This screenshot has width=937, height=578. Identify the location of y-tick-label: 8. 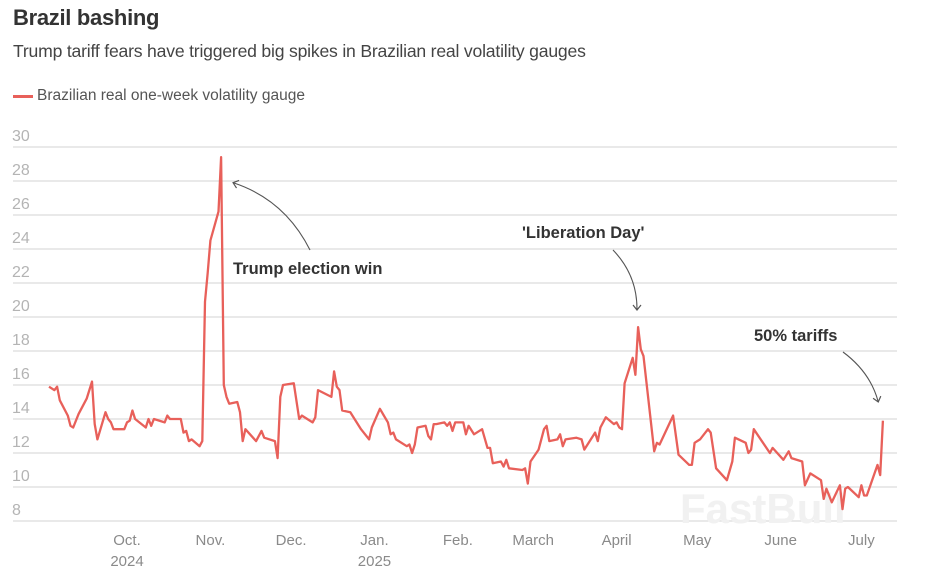
(16, 510).